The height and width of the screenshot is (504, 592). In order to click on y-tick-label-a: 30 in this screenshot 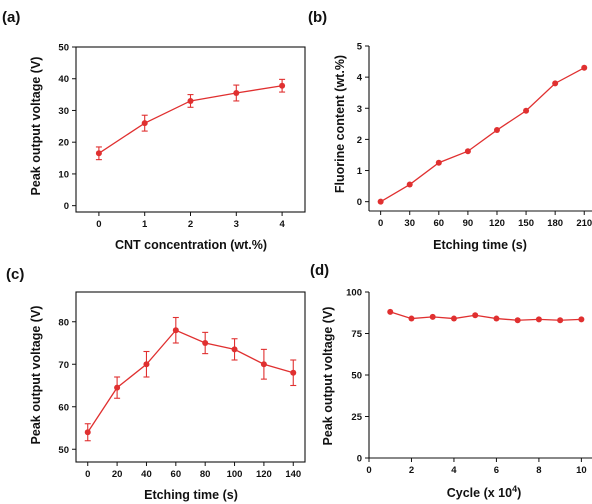, I will do `click(63, 111)`.